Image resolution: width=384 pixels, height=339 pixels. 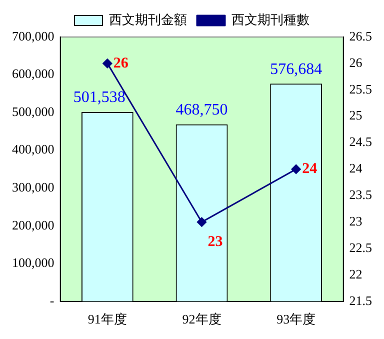 I want to click on y-tick-label: 600,000, so click(x=33, y=74).